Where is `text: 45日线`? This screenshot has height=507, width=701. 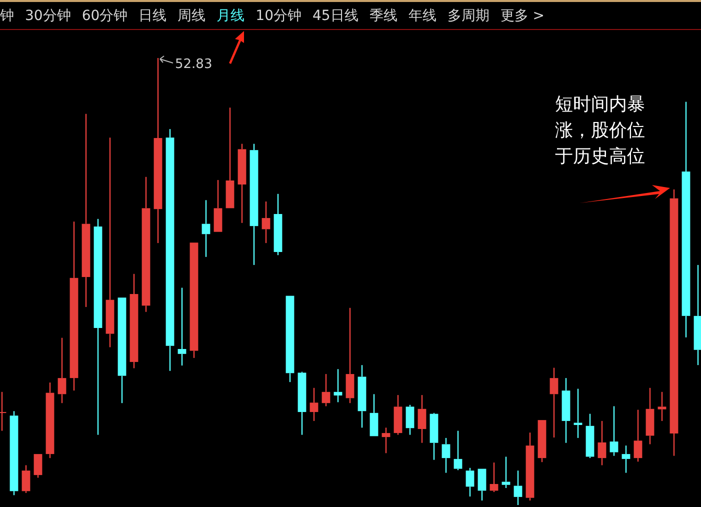
text: 45日线 is located at coordinates (335, 15).